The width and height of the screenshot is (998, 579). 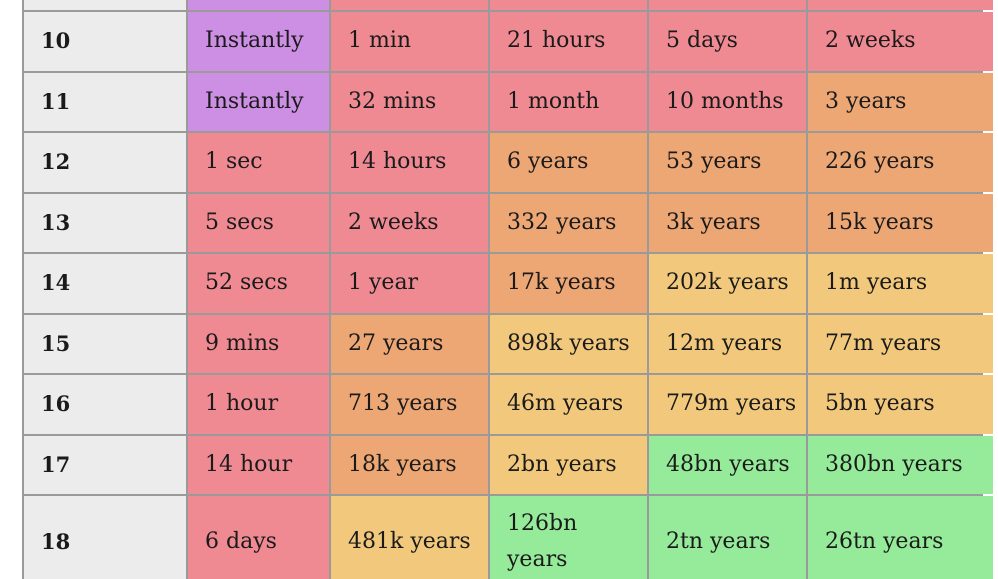 What do you see at coordinates (900, 343) in the screenshot?
I see `table-cell-crack-time: 77m years` at bounding box center [900, 343].